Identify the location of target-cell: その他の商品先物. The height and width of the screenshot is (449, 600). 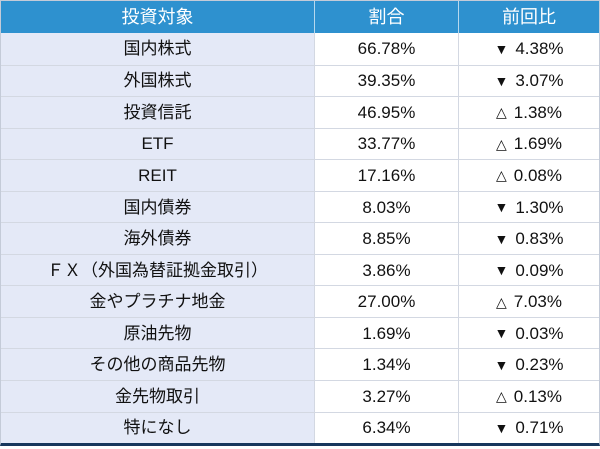
(157, 365).